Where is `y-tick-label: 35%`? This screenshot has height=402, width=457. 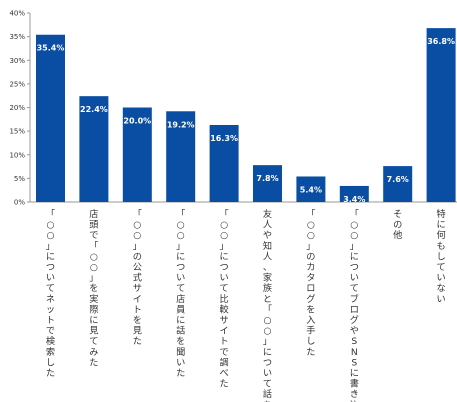 y-tick-label: 35% is located at coordinates (17, 37).